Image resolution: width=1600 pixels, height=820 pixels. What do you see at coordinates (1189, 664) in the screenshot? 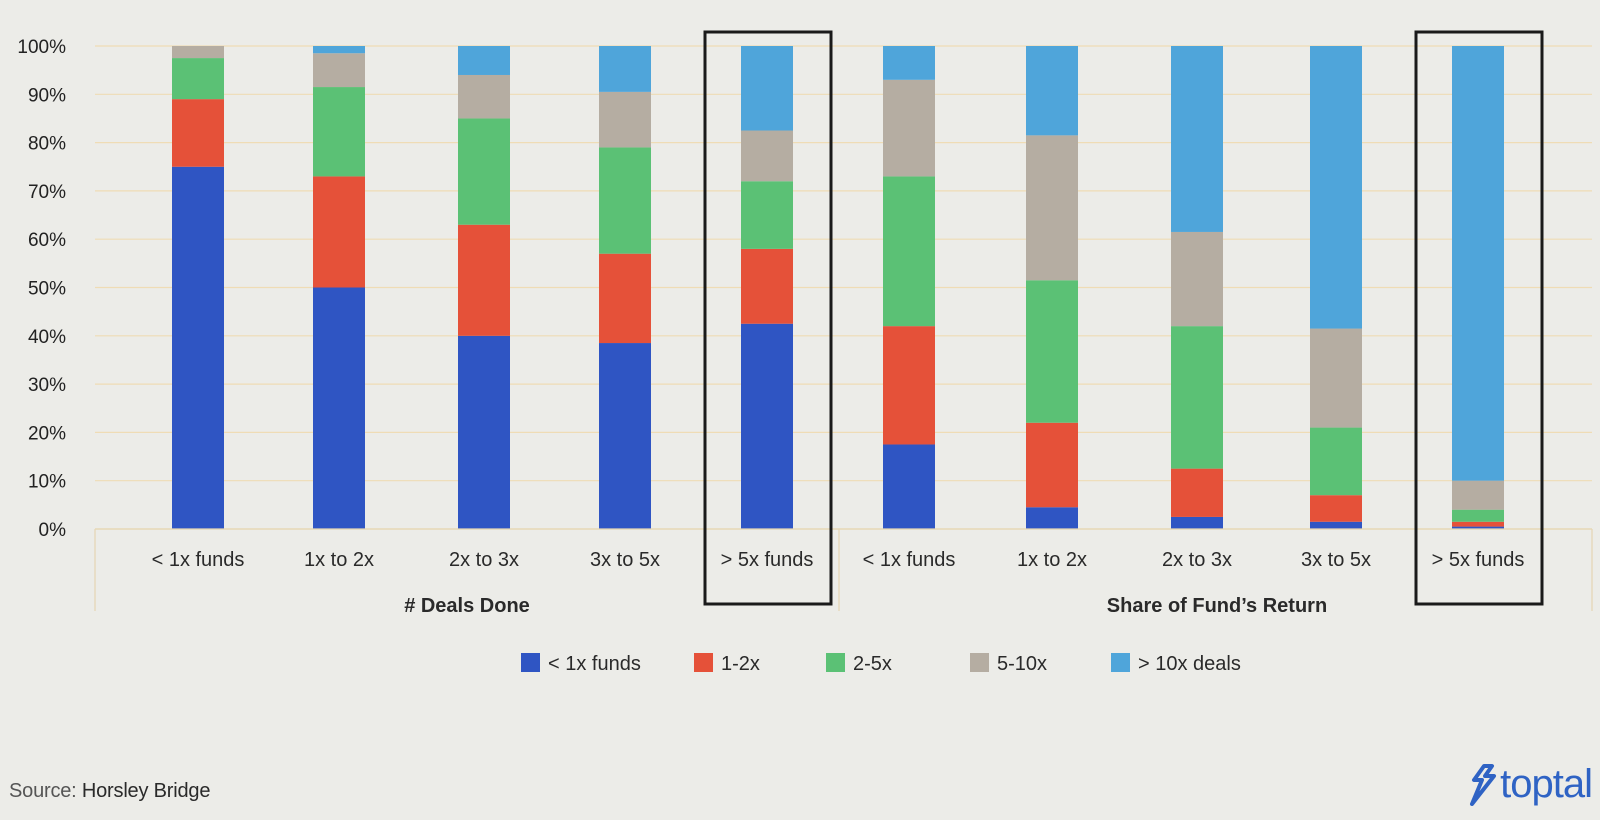
I see `legend-label: > 10x deals` at bounding box center [1189, 664].